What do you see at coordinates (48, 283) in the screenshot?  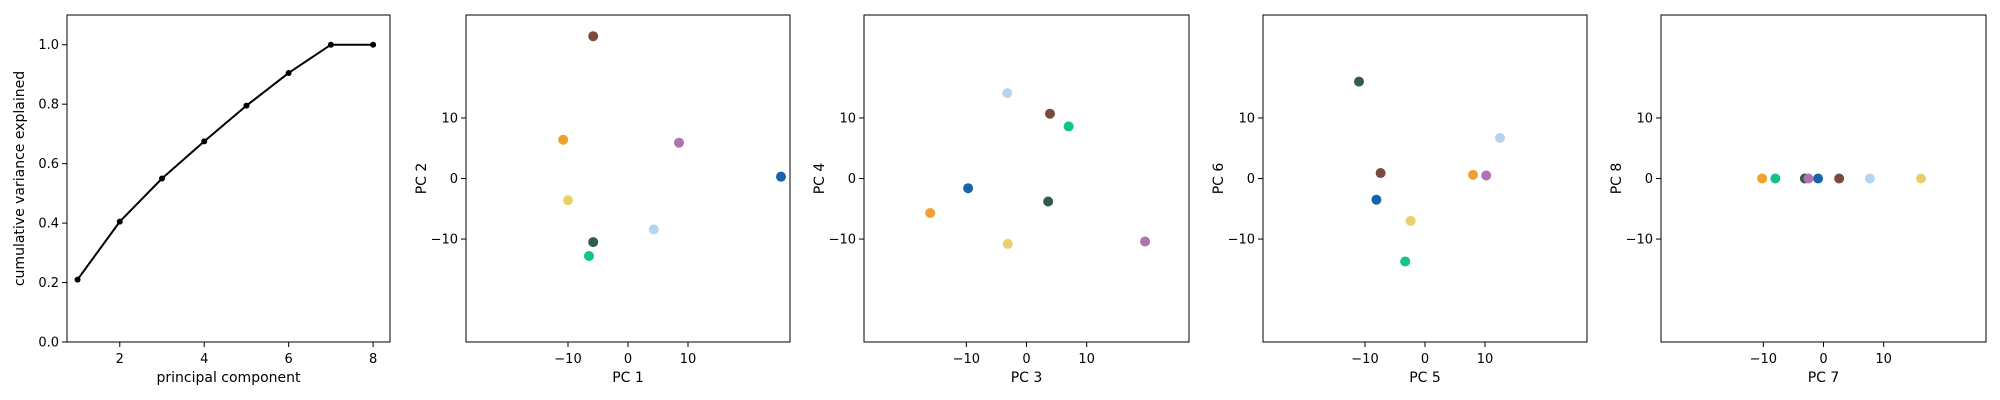 I see `y-tick-label: 0.2` at bounding box center [48, 283].